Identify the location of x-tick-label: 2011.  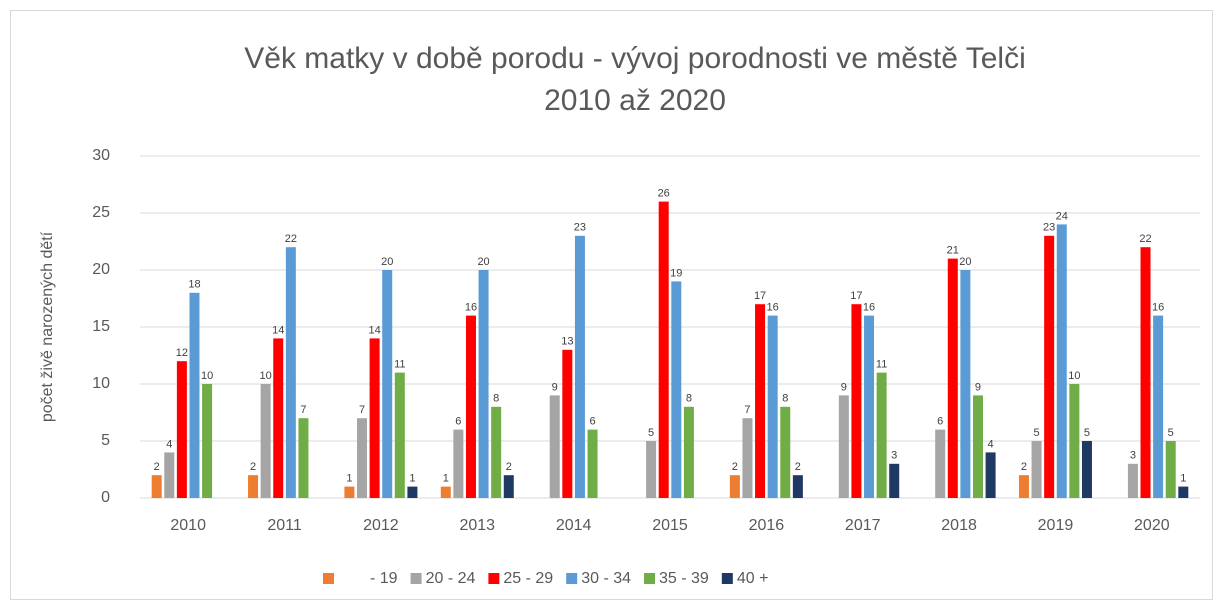
(284, 525).